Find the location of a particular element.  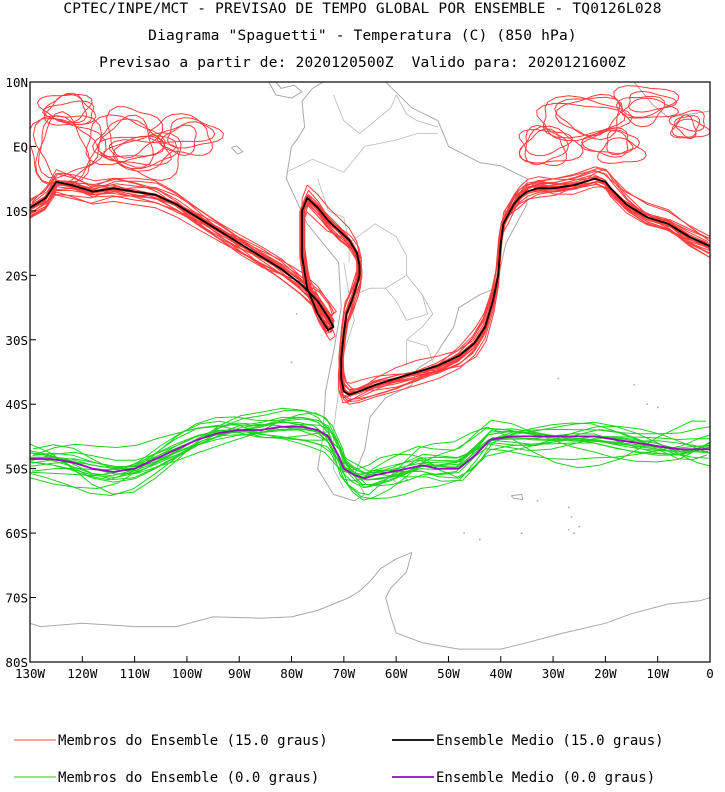

x-tick-label: 0 is located at coordinates (710, 673).